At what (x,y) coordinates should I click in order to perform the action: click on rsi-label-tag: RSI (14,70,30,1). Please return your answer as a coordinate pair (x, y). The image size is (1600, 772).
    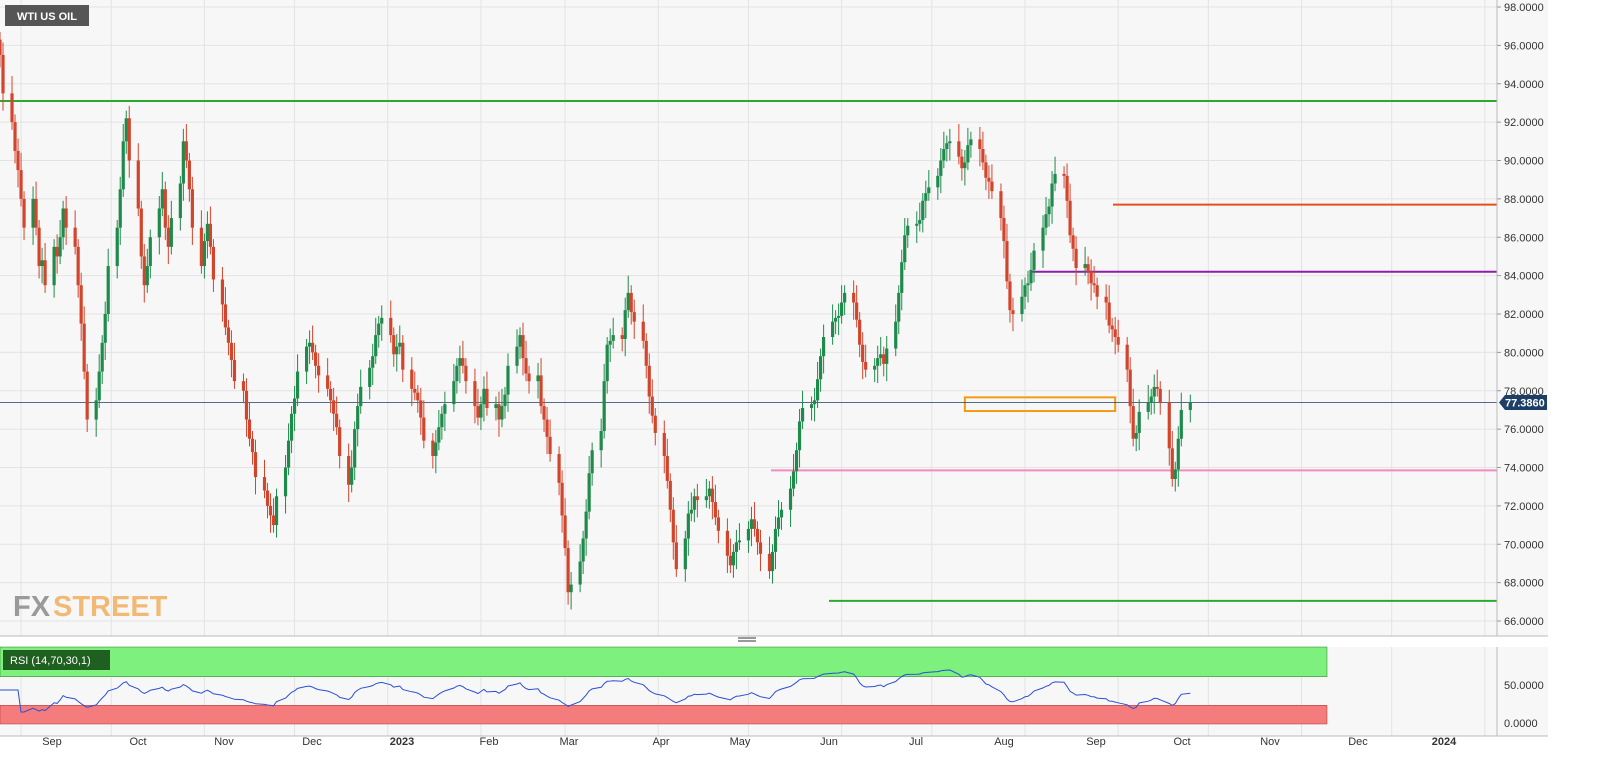
    Looking at the image, I should click on (56, 660).